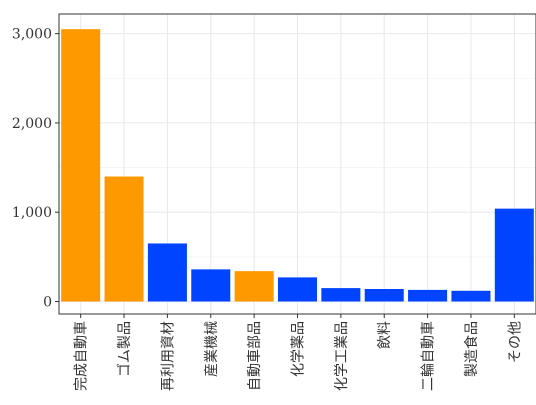 The height and width of the screenshot is (405, 536). I want to click on y-tick-label: 1,000, so click(32, 213).